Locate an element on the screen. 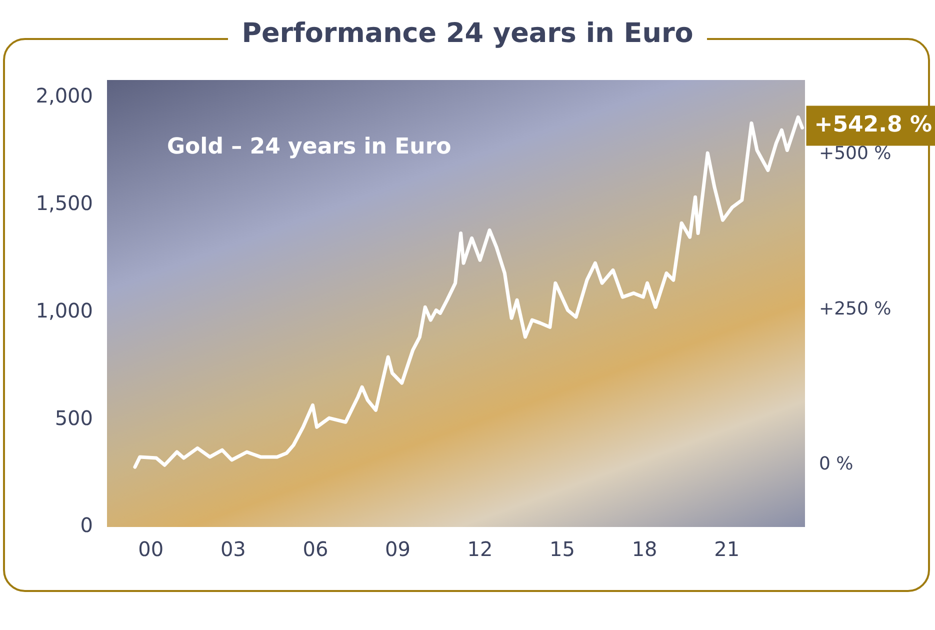 This screenshot has height=630, width=935. x-tick-label: 18 is located at coordinates (645, 549).